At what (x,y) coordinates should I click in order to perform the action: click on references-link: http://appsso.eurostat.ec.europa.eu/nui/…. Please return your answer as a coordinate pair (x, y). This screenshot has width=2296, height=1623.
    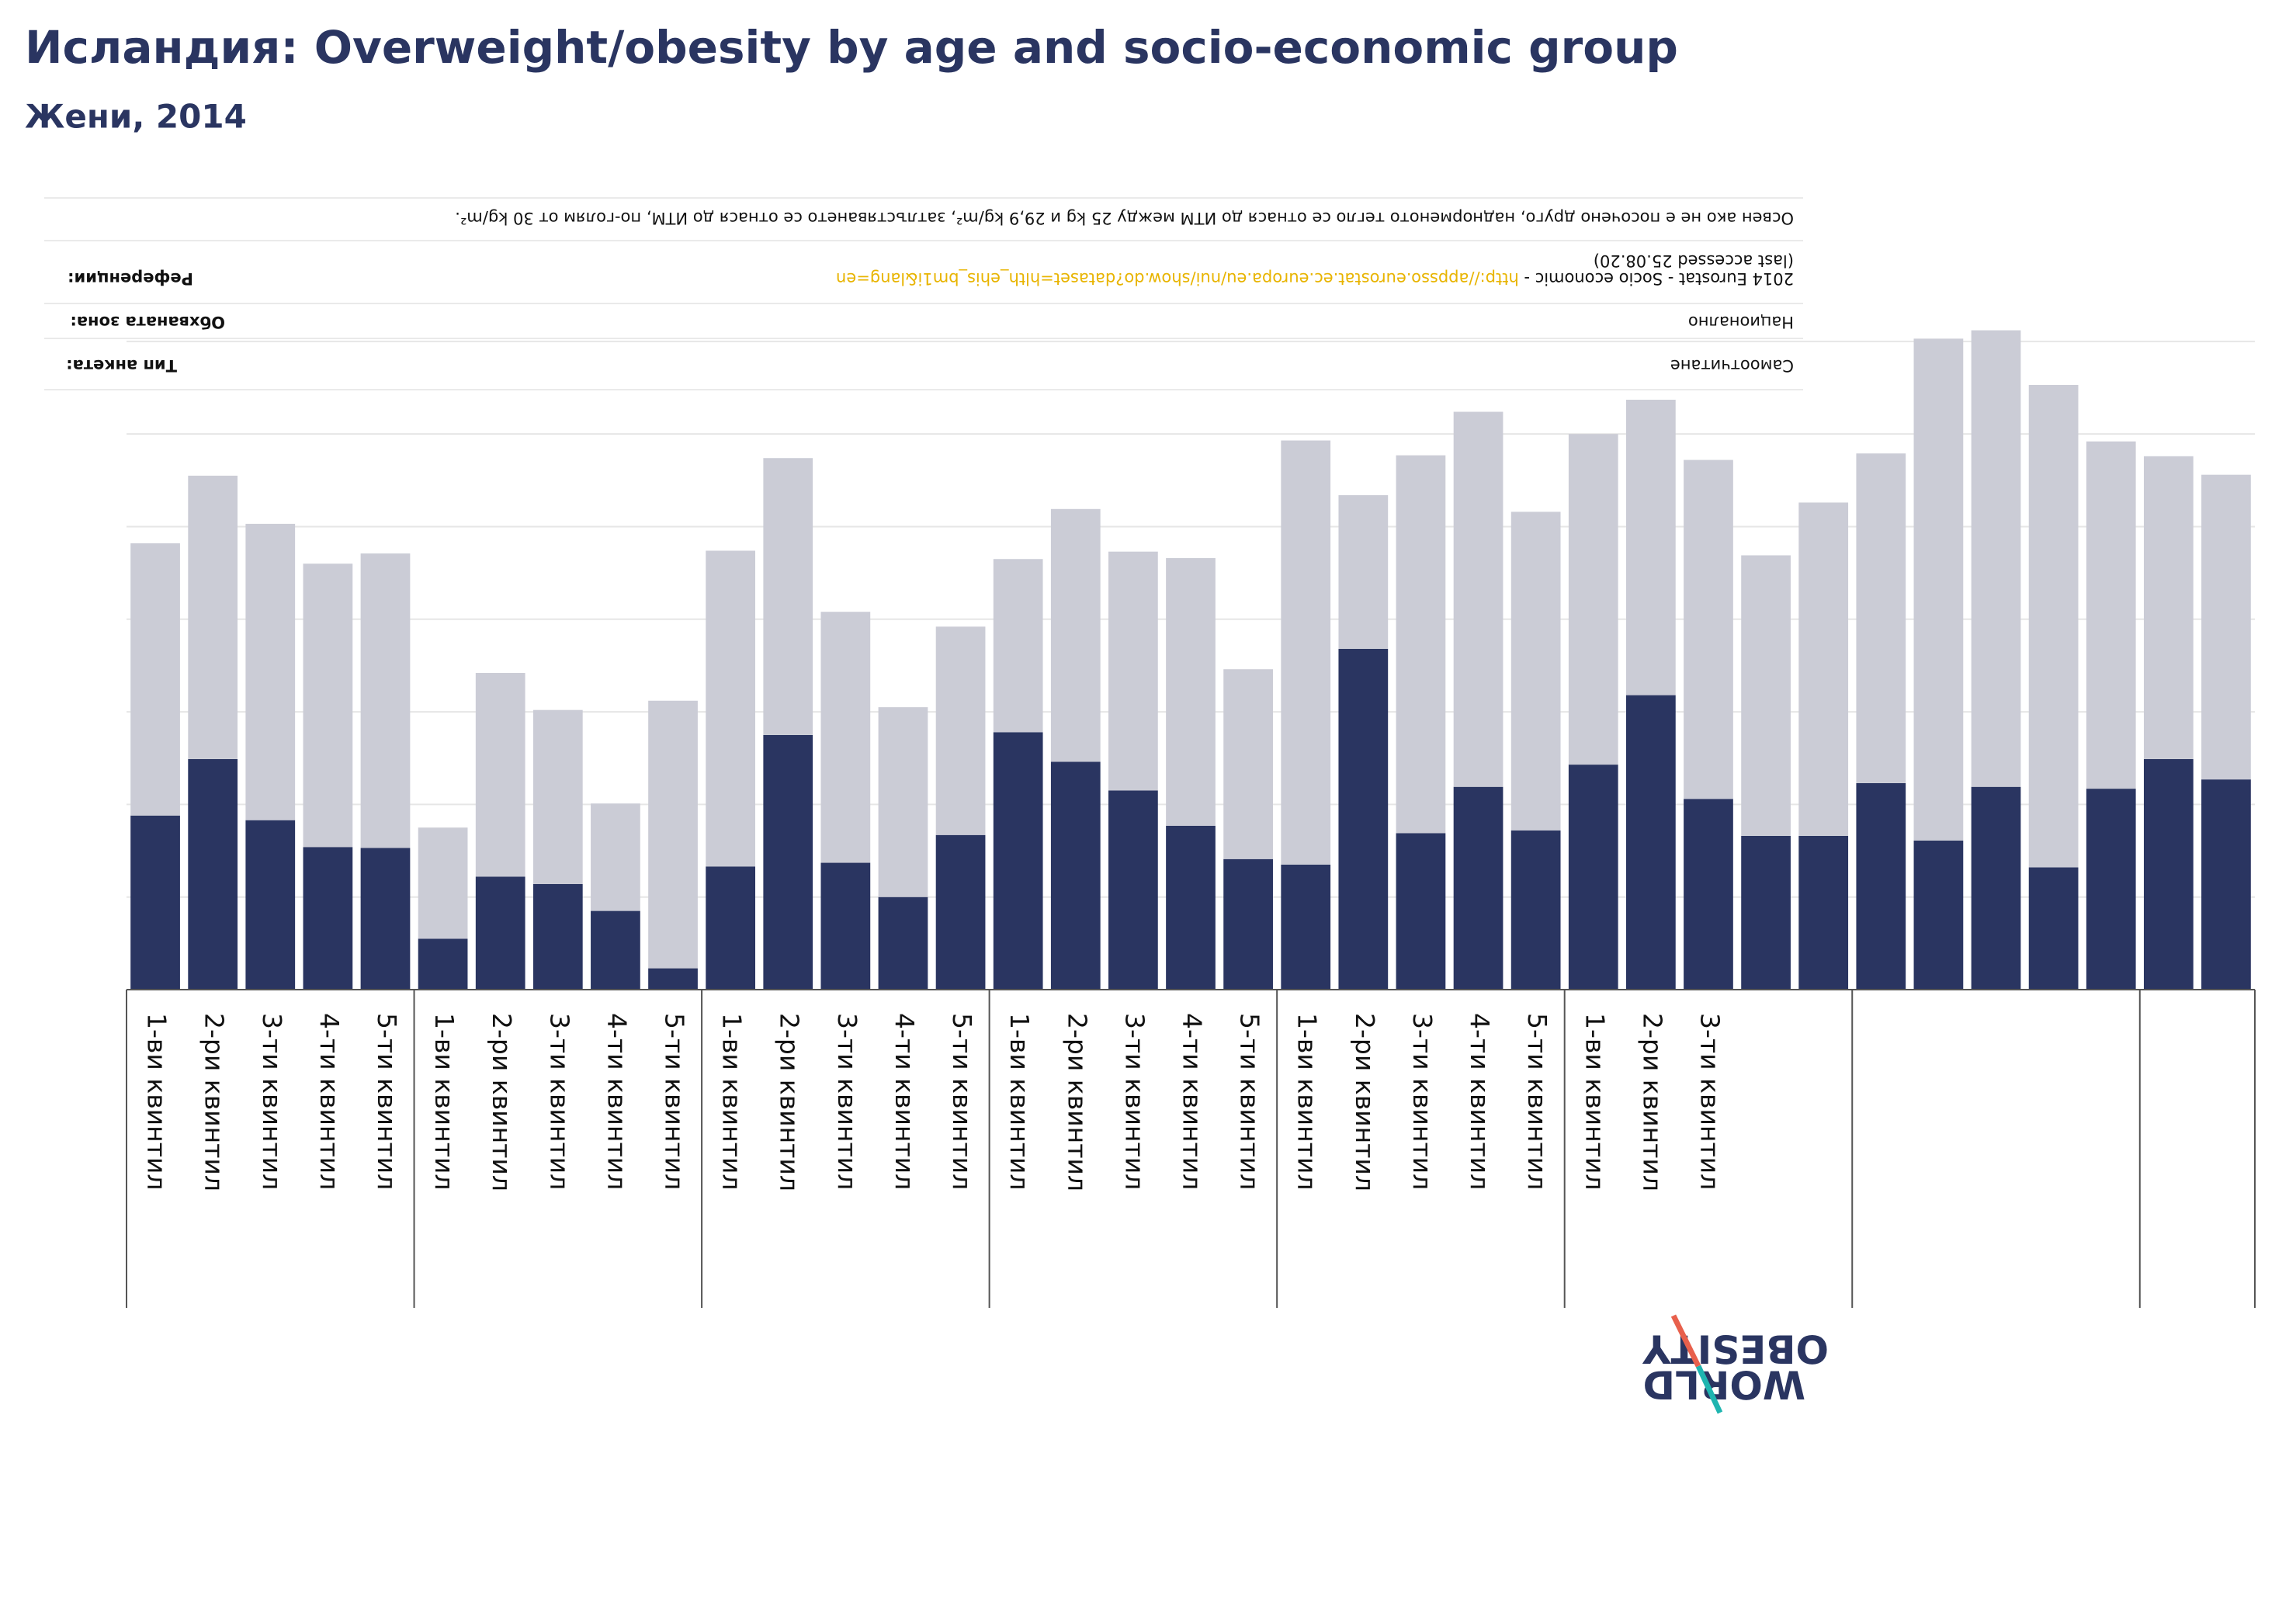
    Looking at the image, I should click on (1177, 278).